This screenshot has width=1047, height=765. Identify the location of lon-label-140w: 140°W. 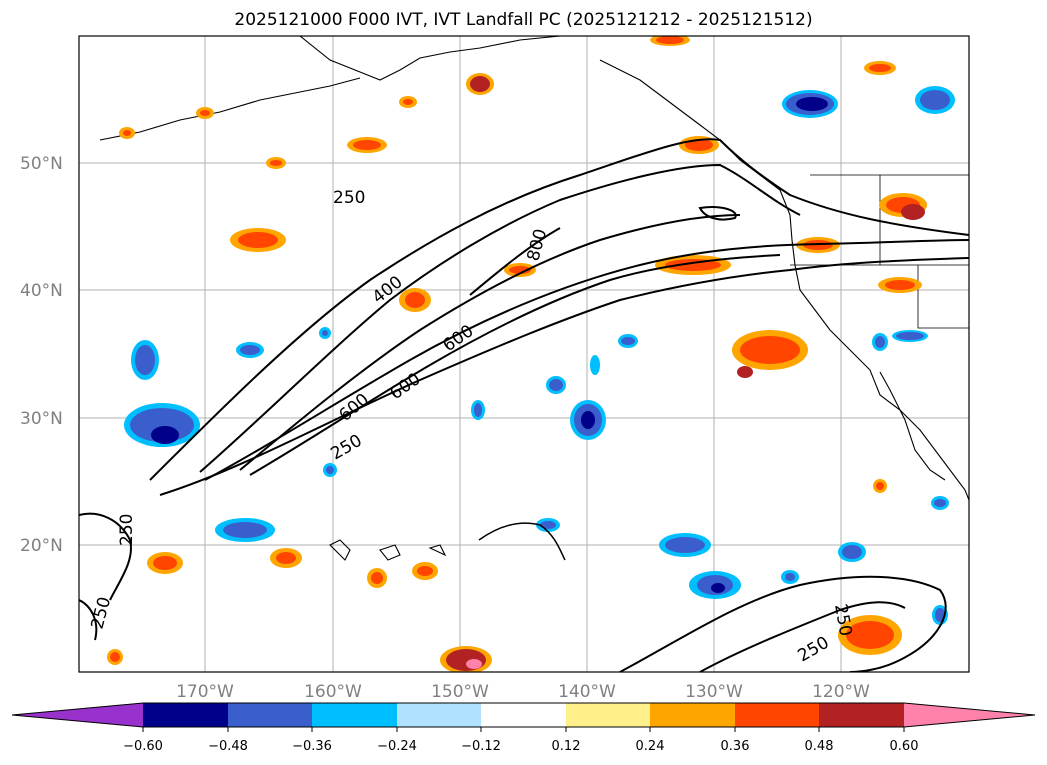
(587, 692).